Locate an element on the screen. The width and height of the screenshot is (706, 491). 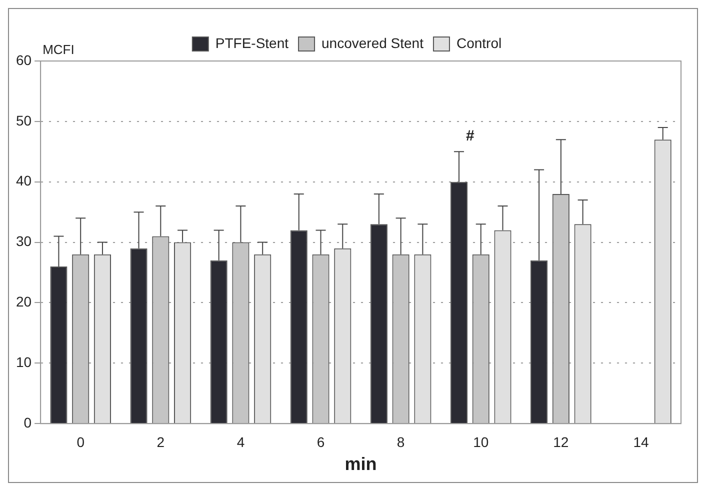
annotation: # is located at coordinates (470, 135).